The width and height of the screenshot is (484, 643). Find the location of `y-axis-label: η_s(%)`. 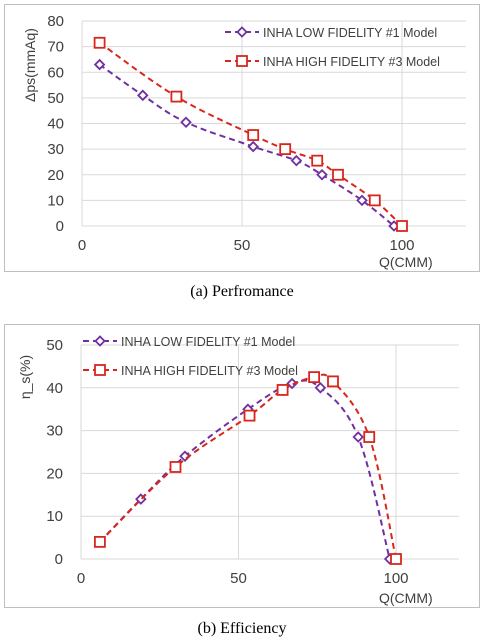

y-axis-label: η_s(%) is located at coordinates (25, 377).